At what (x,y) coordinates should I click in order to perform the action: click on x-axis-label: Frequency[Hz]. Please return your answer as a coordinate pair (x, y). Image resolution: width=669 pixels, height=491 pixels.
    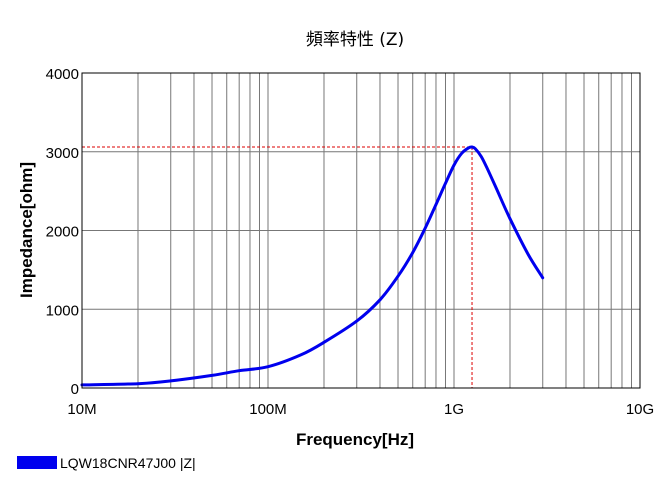
    Looking at the image, I should click on (355, 439).